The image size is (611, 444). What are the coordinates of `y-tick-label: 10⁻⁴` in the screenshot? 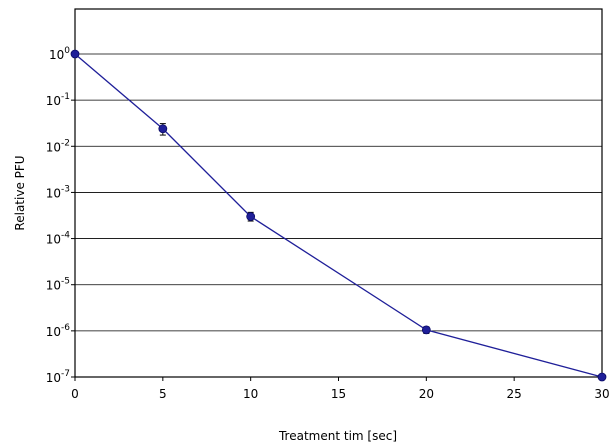 It's located at (58, 239).